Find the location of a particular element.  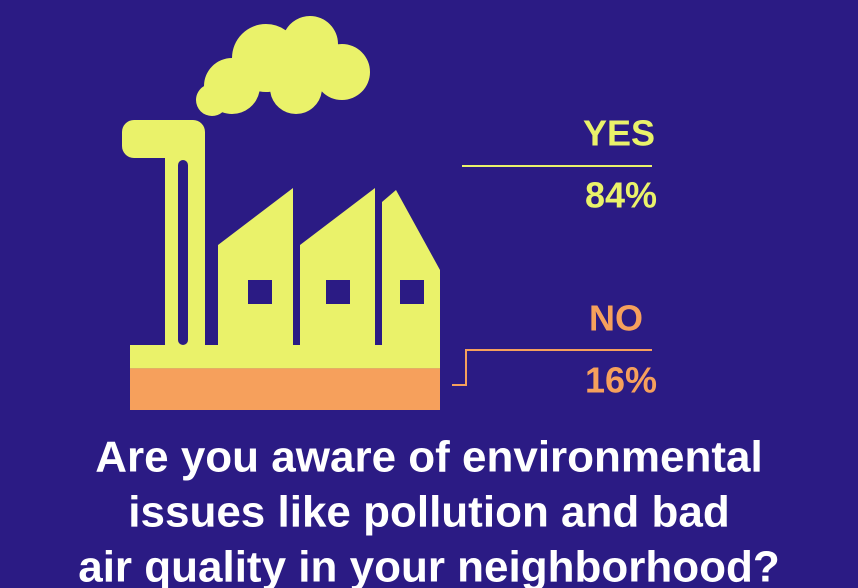

value-label: 16% is located at coordinates (621, 380).